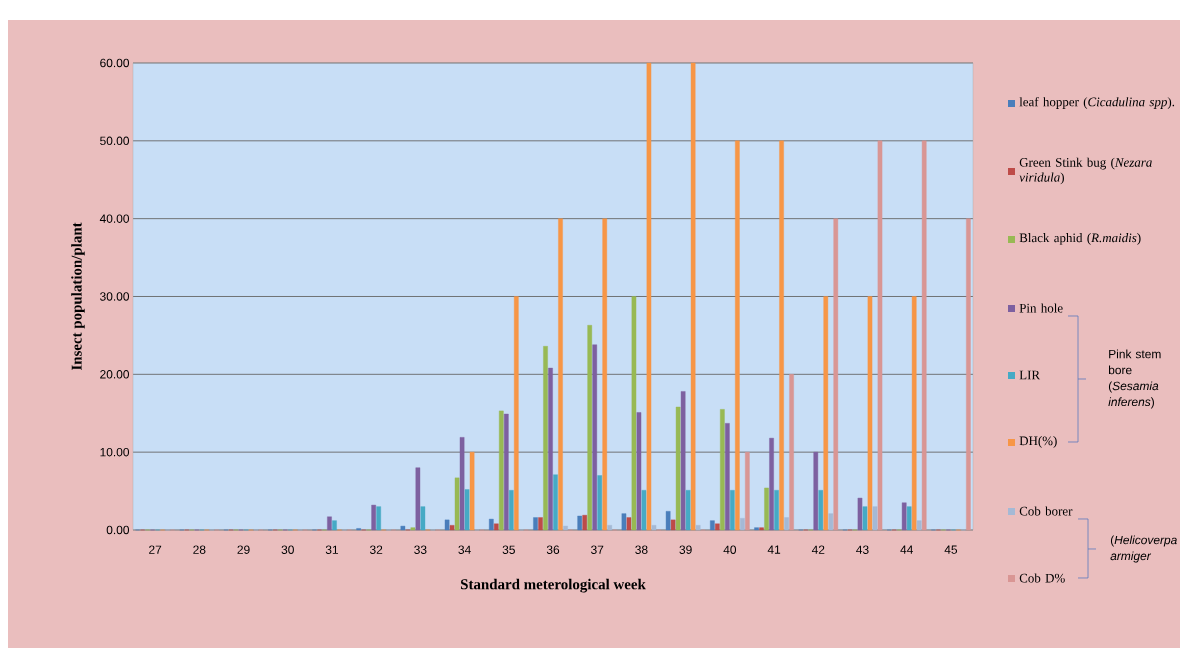  I want to click on x-tick-label: 37, so click(597, 549).